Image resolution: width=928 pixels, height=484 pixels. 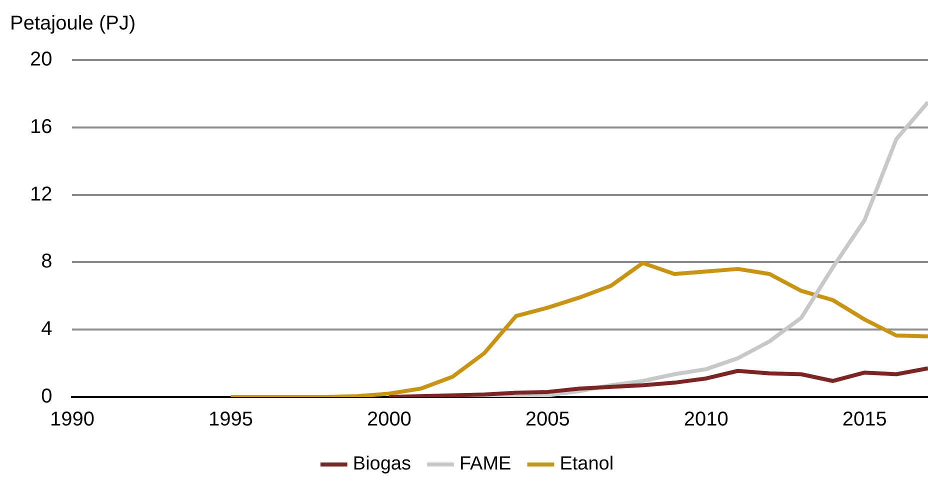 I want to click on x-tick-label: 2015, so click(x=864, y=419).